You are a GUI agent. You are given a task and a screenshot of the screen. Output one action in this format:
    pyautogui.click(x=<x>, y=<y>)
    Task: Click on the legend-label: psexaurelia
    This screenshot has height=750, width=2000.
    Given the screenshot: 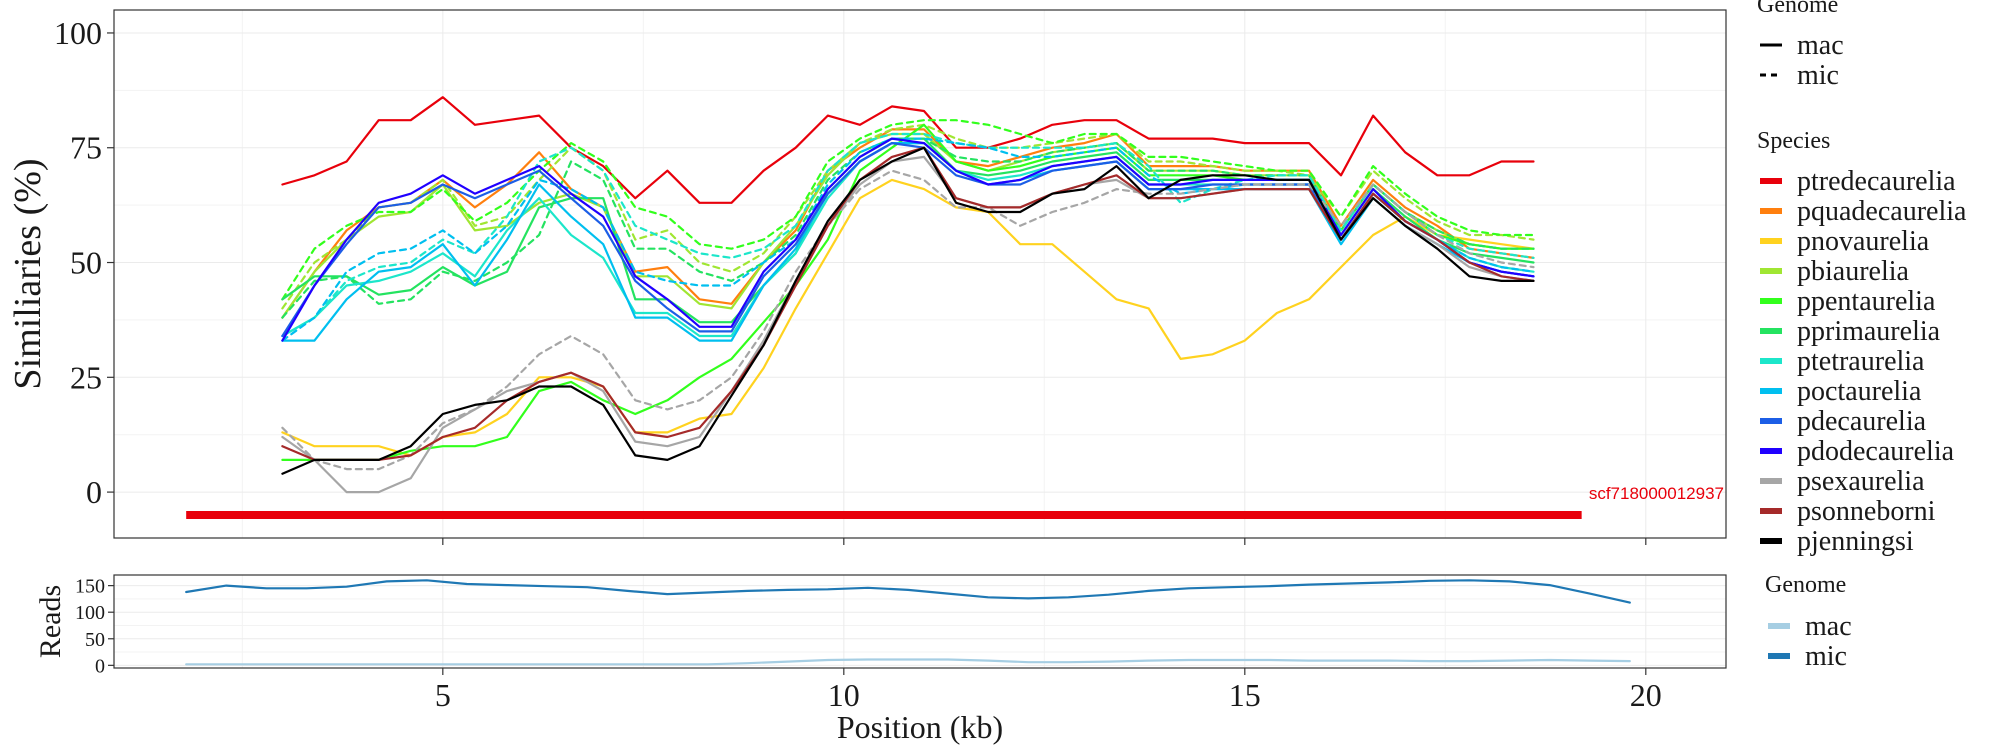 What is the action you would take?
    pyautogui.click(x=1861, y=481)
    